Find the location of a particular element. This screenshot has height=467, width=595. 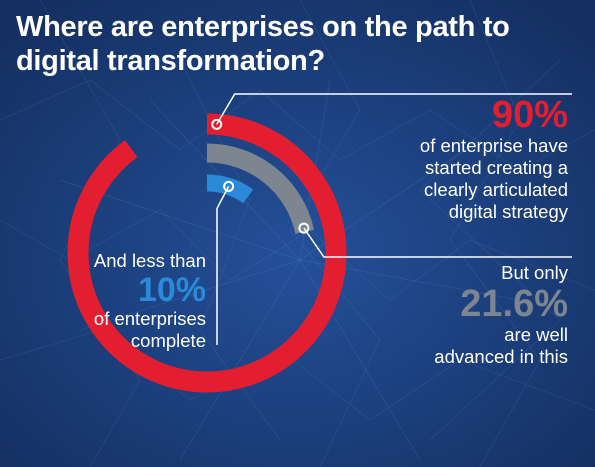

value-10: 10% is located at coordinates (171, 290).